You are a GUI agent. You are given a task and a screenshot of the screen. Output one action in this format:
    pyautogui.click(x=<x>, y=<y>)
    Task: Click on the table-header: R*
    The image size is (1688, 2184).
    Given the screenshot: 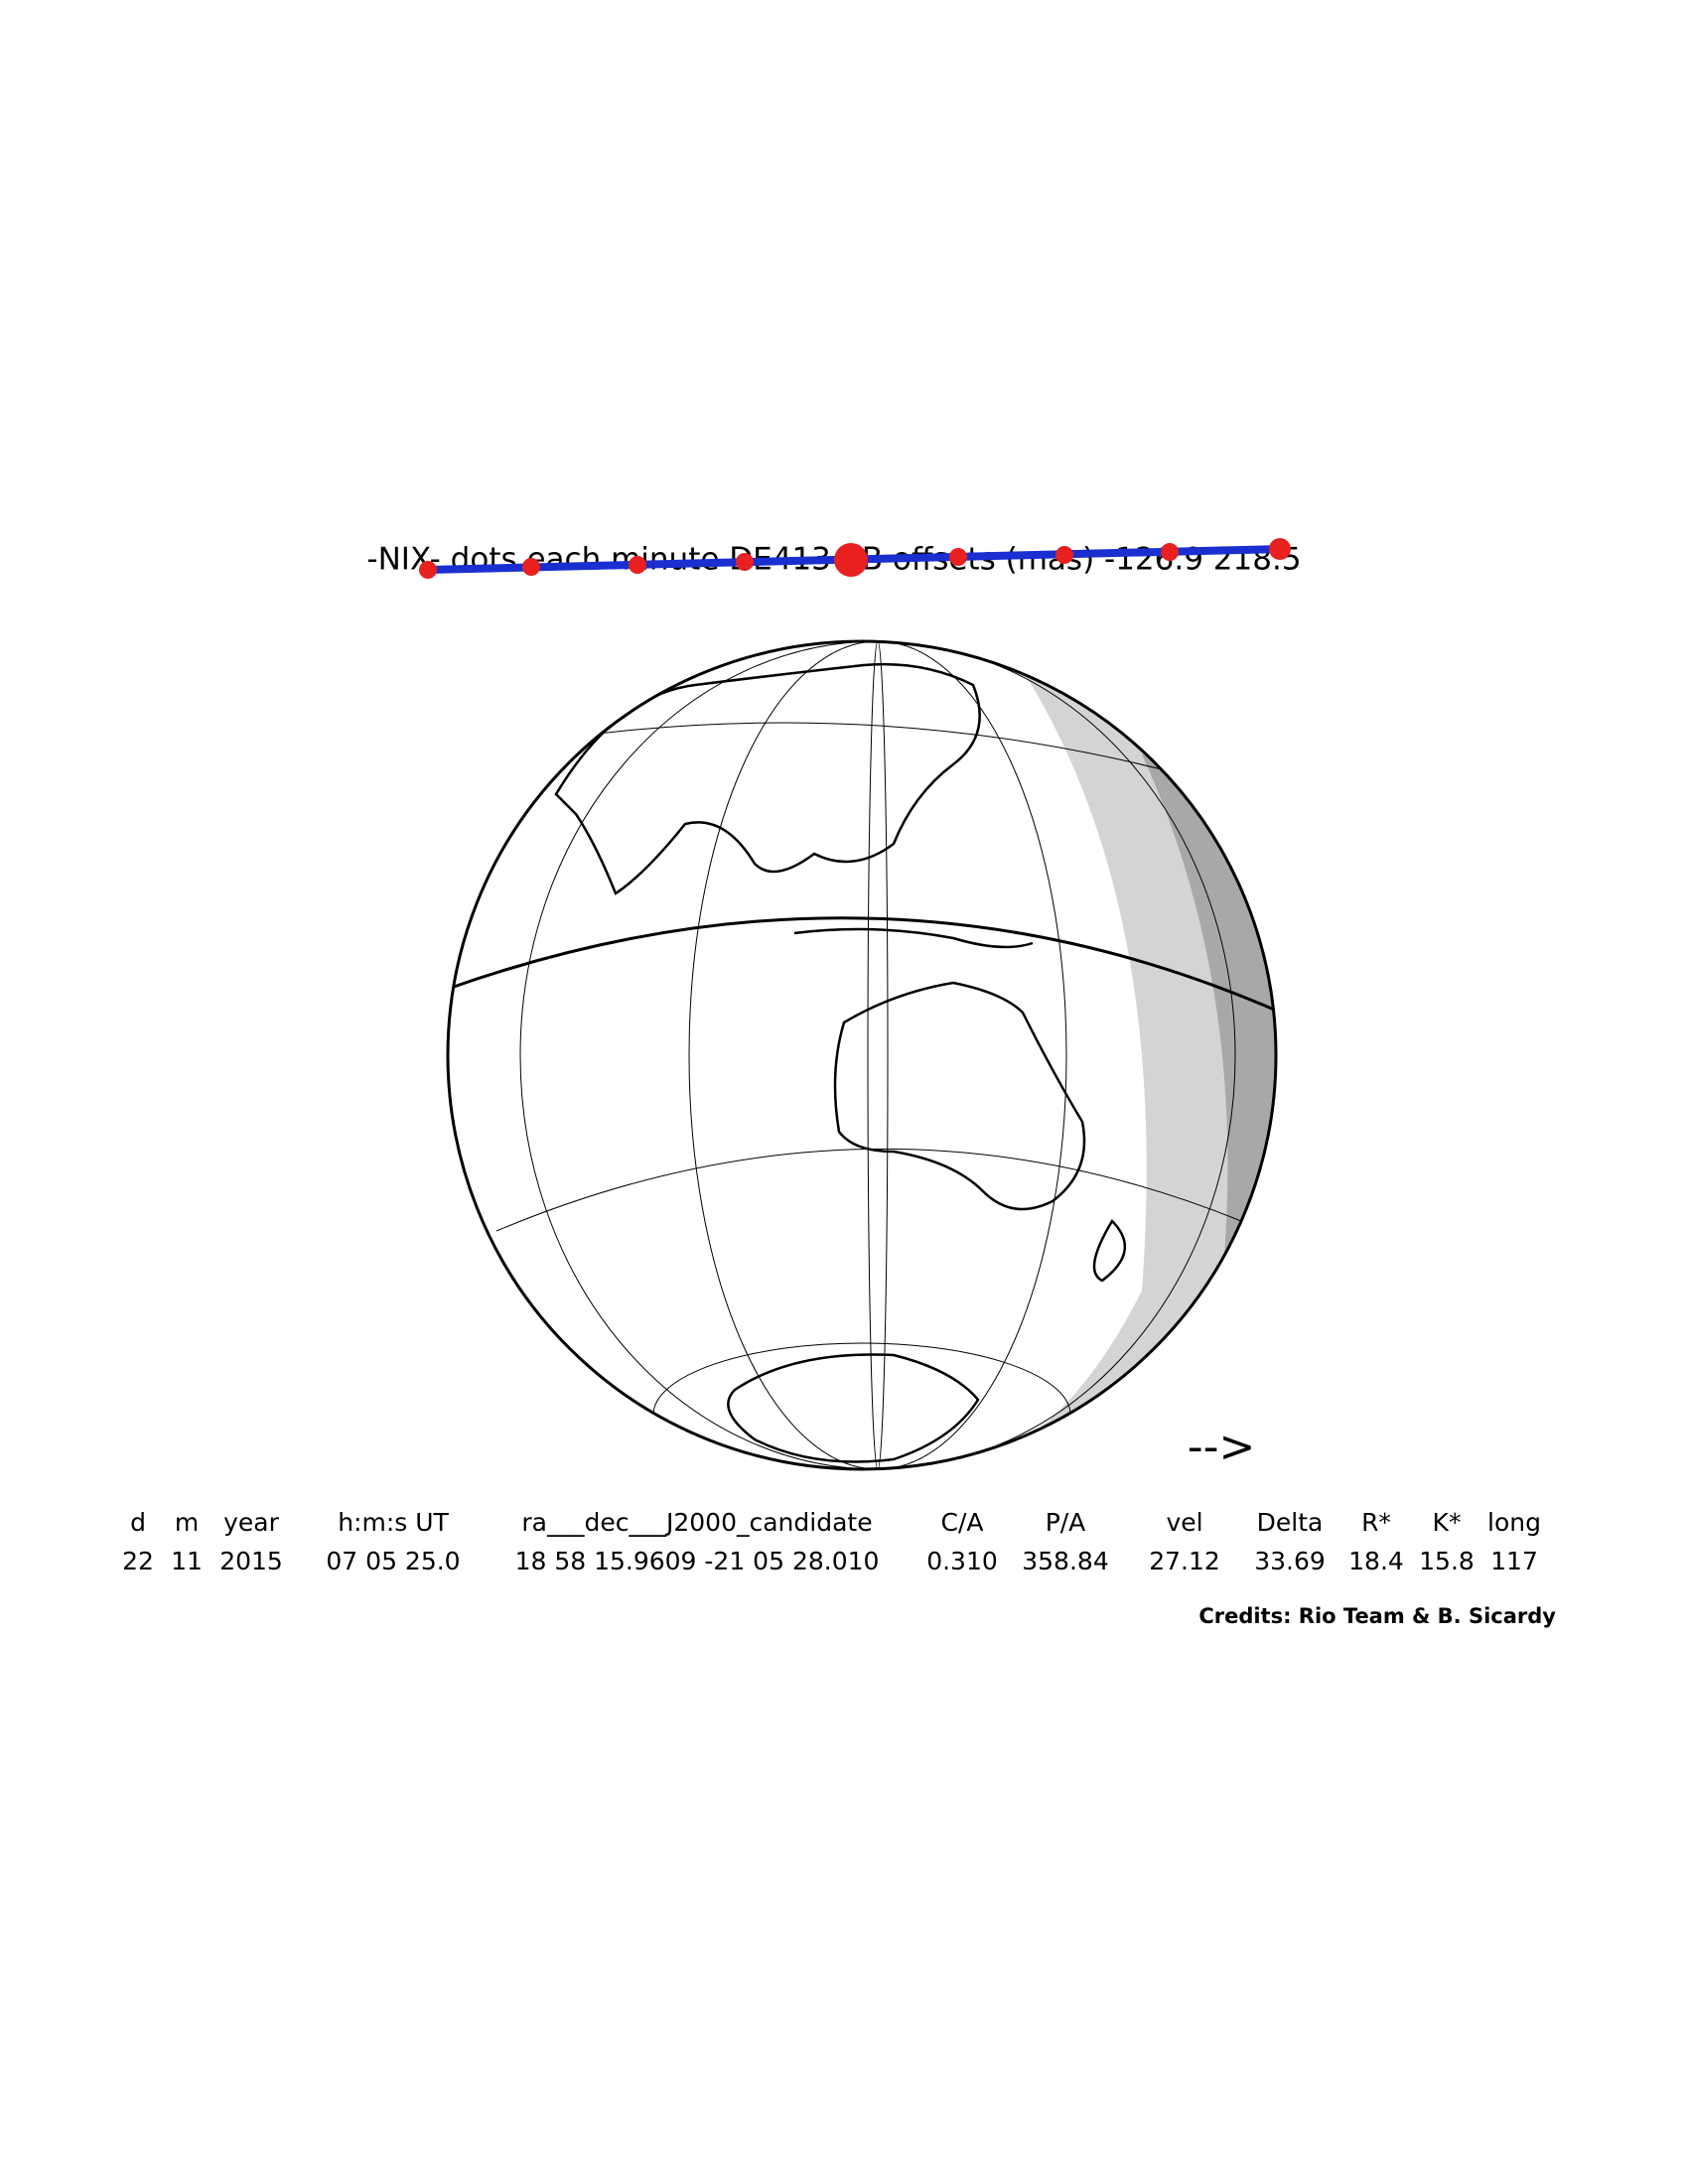 What is the action you would take?
    pyautogui.click(x=1376, y=1522)
    